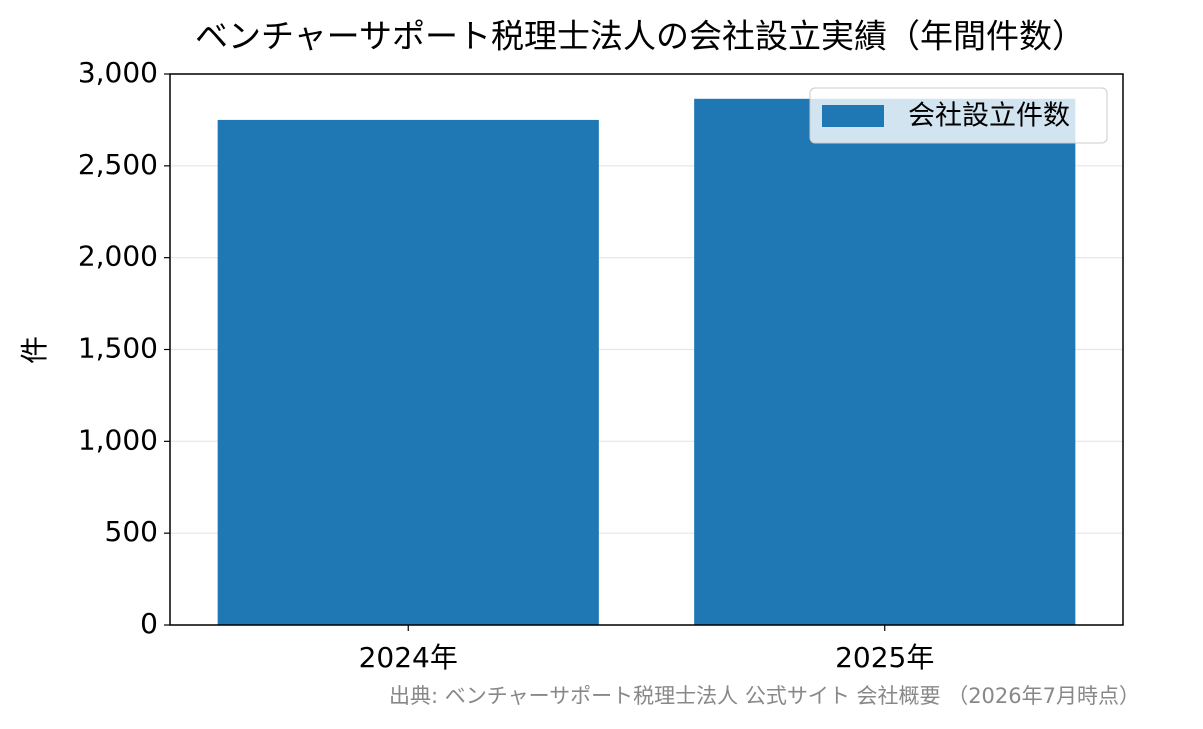  What do you see at coordinates (118, 164) in the screenshot?
I see `y-tick-label: 2,500` at bounding box center [118, 164].